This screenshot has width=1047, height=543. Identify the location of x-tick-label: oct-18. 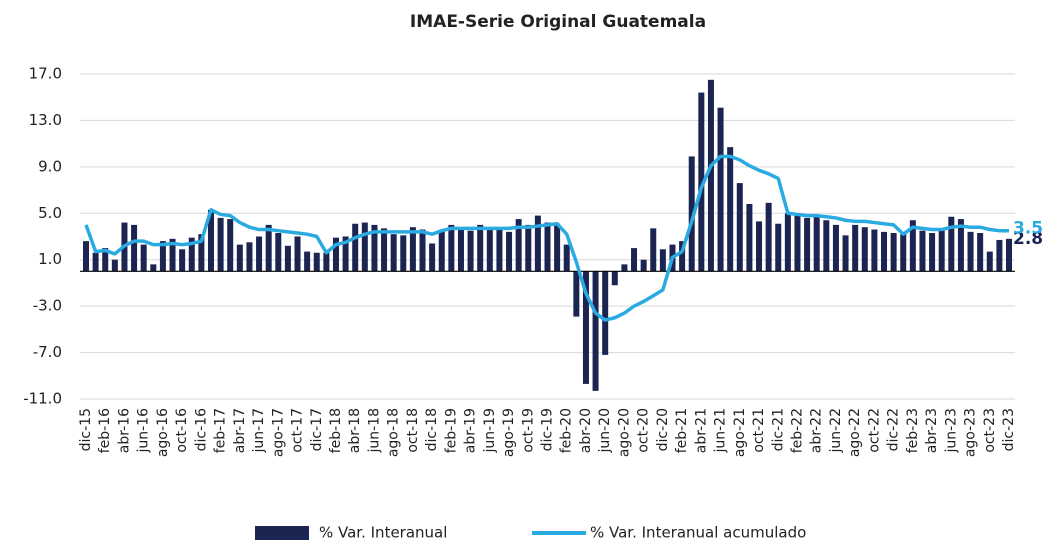
(413, 430).